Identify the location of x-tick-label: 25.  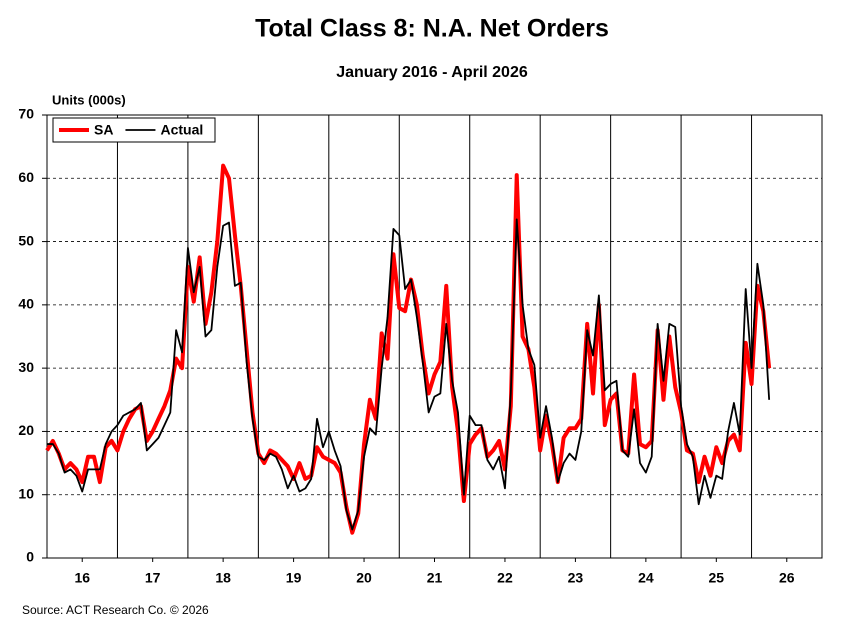
(717, 578).